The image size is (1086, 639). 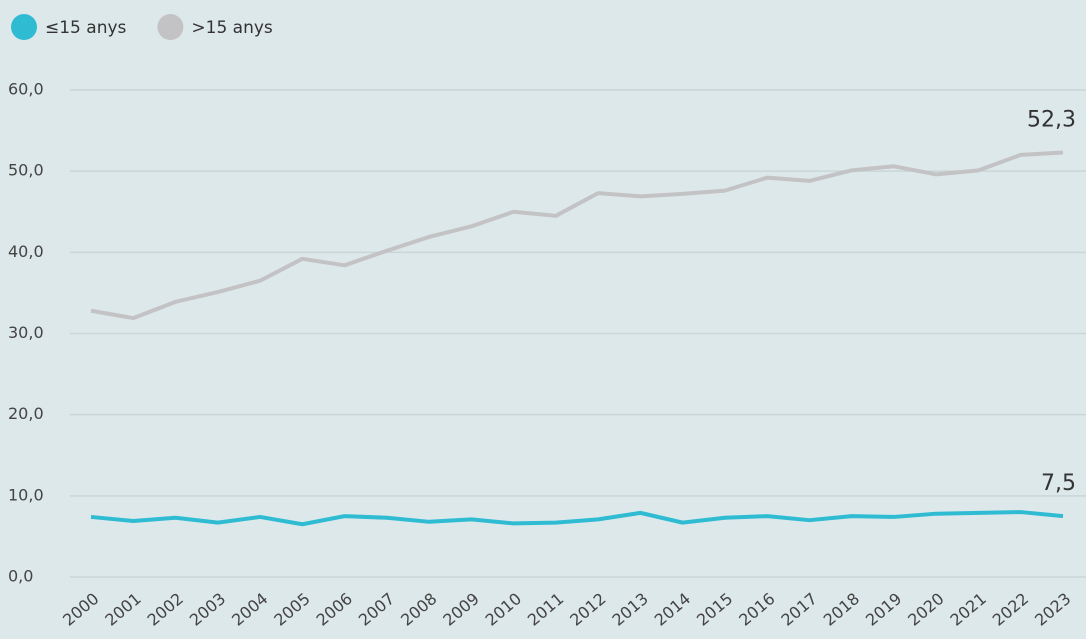 I want to click on x-tick-label: 2002, so click(x=165, y=609).